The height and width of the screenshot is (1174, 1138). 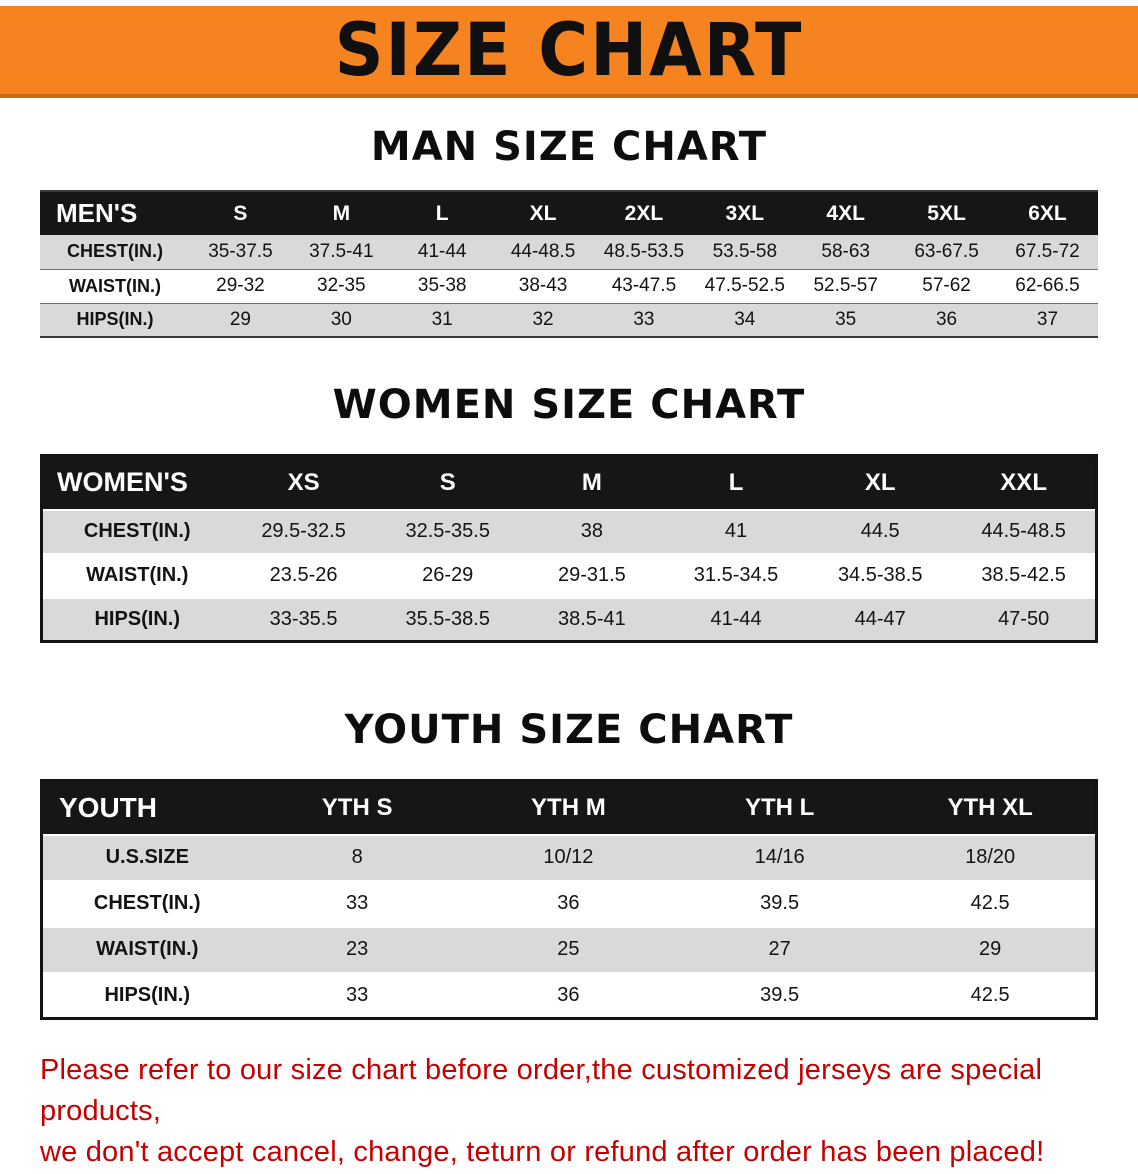 What do you see at coordinates (946, 285) in the screenshot?
I see `size-value-cell: 57-62` at bounding box center [946, 285].